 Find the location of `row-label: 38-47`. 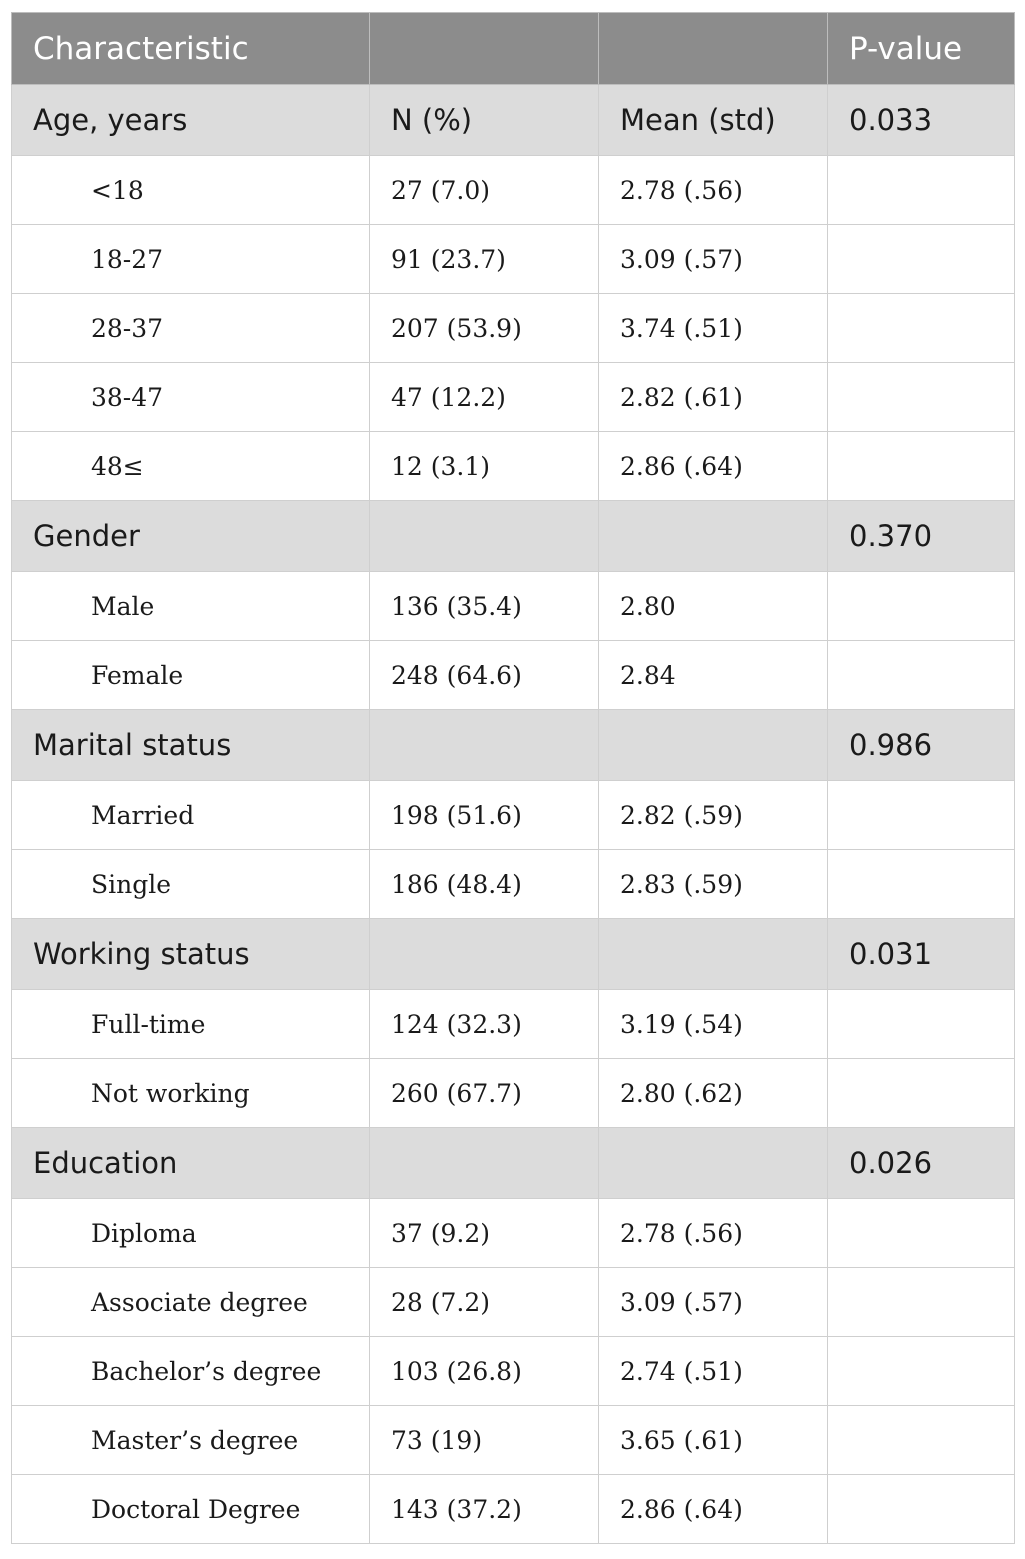

row-label: 38-47 is located at coordinates (190, 397).